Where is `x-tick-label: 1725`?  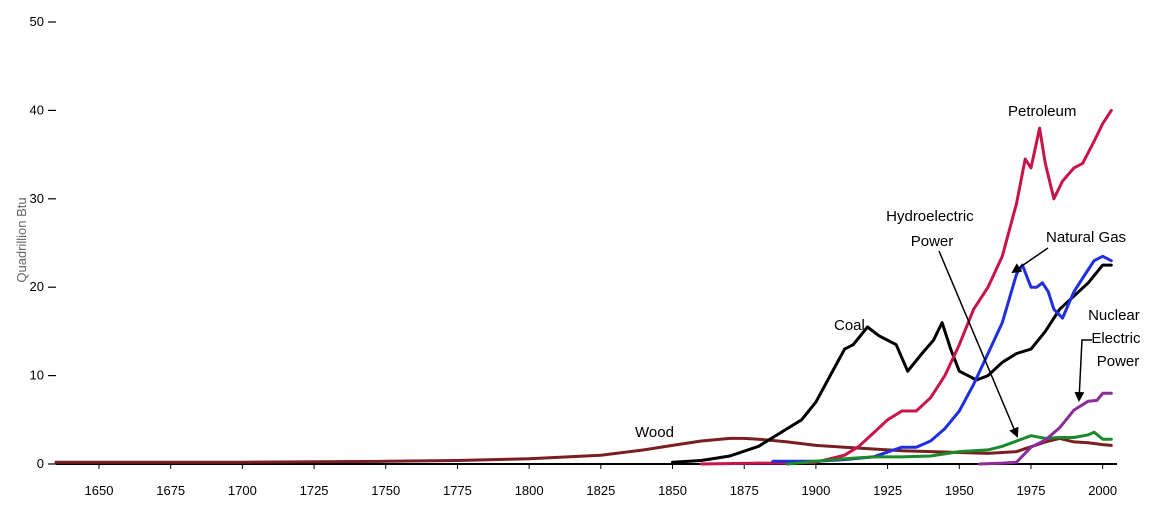
x-tick-label: 1725 is located at coordinates (314, 490).